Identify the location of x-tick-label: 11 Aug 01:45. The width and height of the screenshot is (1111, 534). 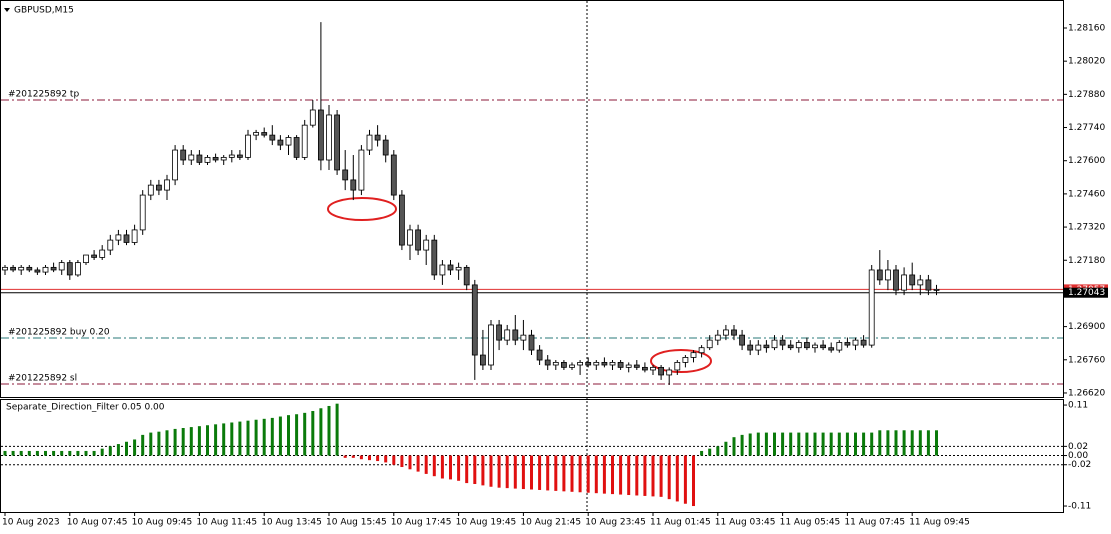
(680, 523).